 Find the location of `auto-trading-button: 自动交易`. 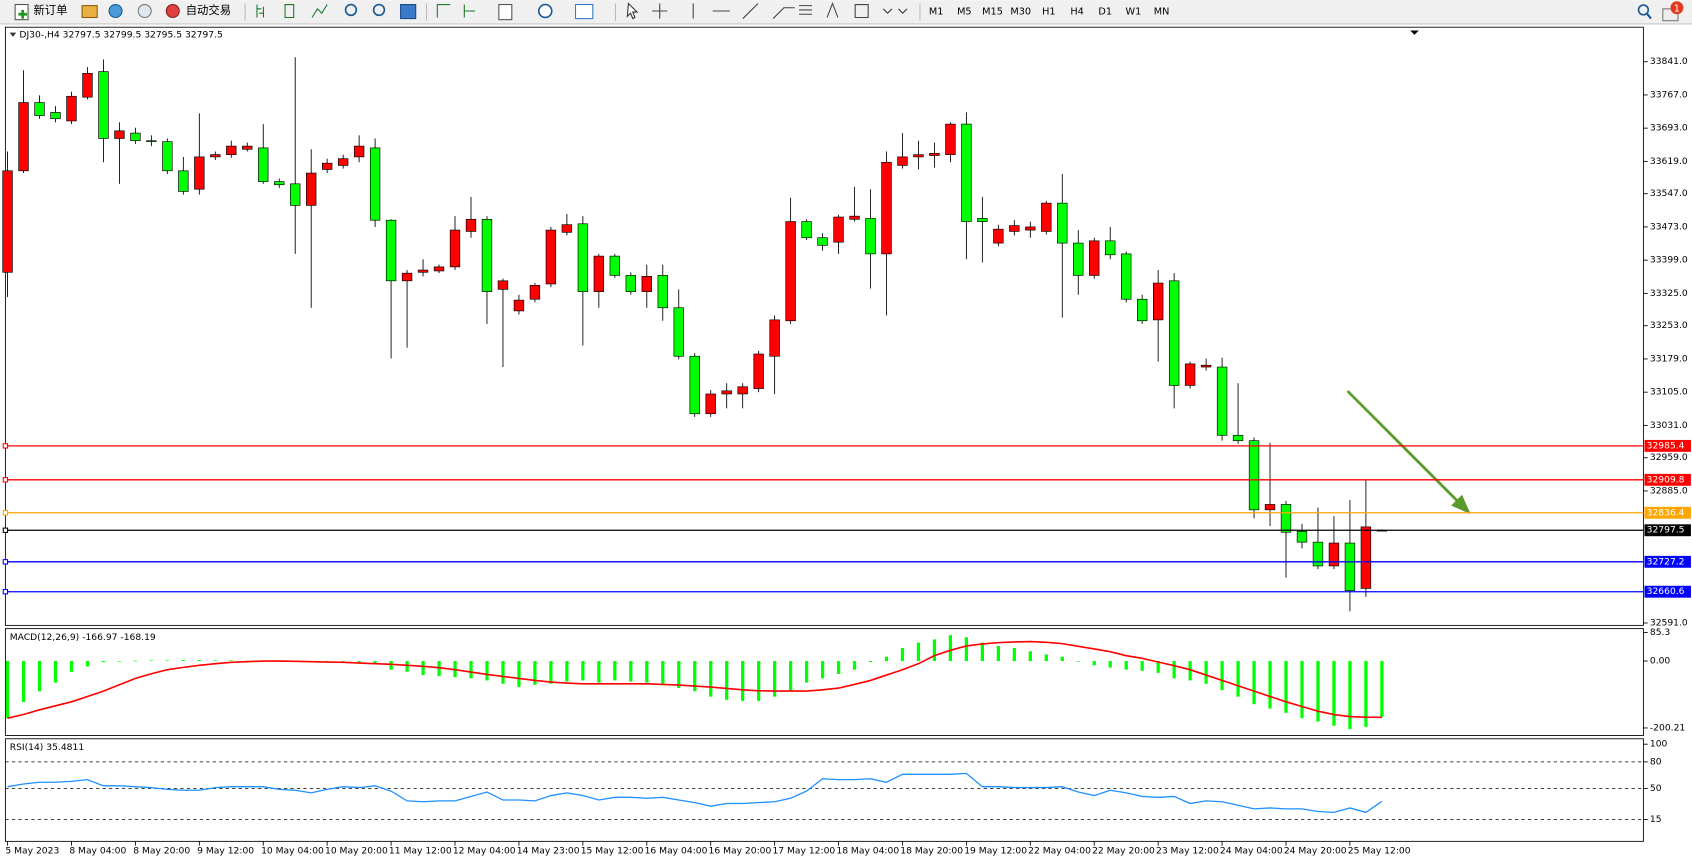

auto-trading-button: 自动交易 is located at coordinates (198, 11).